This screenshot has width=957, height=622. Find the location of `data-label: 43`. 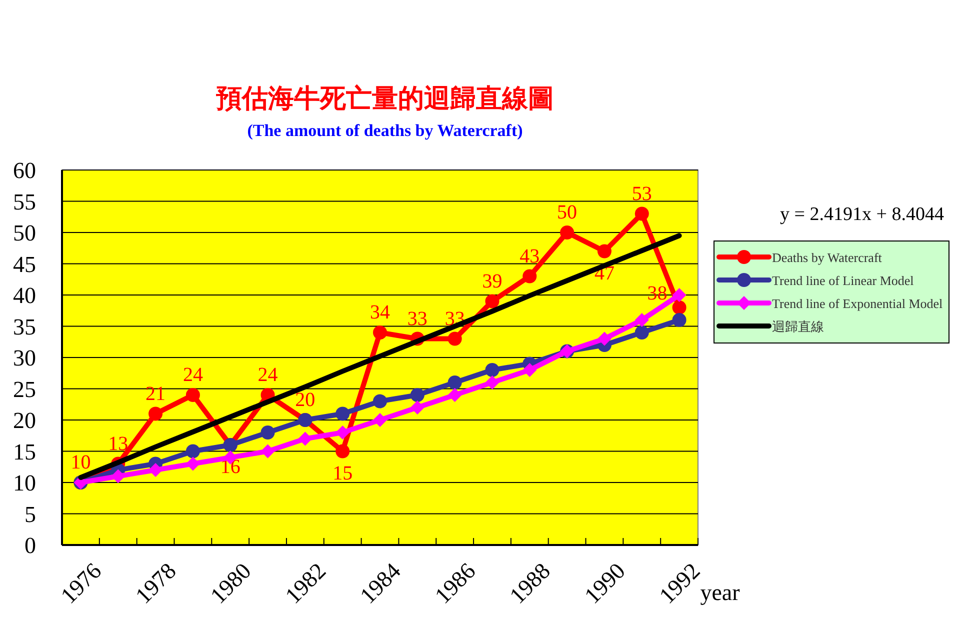

data-label: 43 is located at coordinates (530, 256).